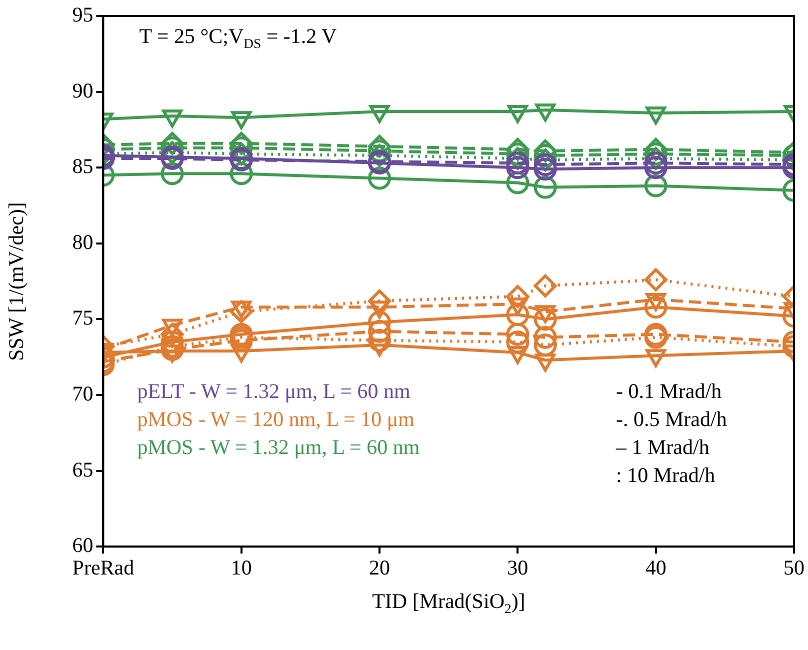  What do you see at coordinates (83, 394) in the screenshot?
I see `y-tick-label: 70` at bounding box center [83, 394].